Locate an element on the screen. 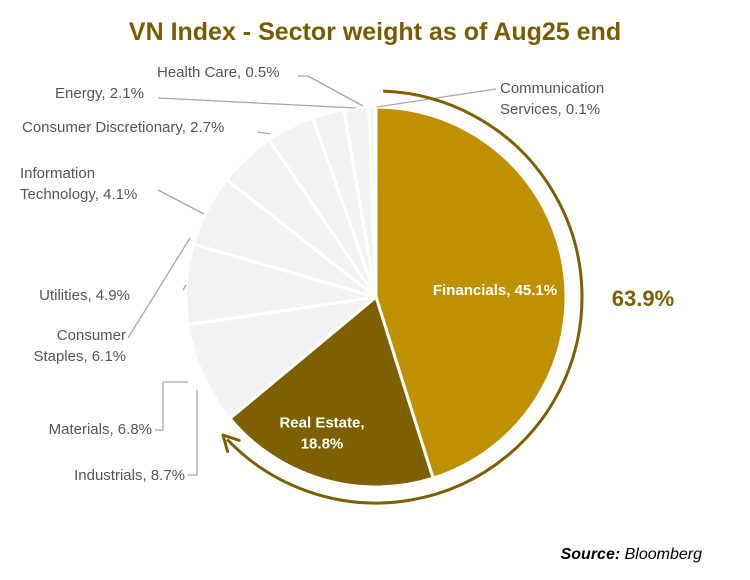 This screenshot has height=580, width=750. slice-label-consumer-staples-line-1: Consumer is located at coordinates (91, 335).